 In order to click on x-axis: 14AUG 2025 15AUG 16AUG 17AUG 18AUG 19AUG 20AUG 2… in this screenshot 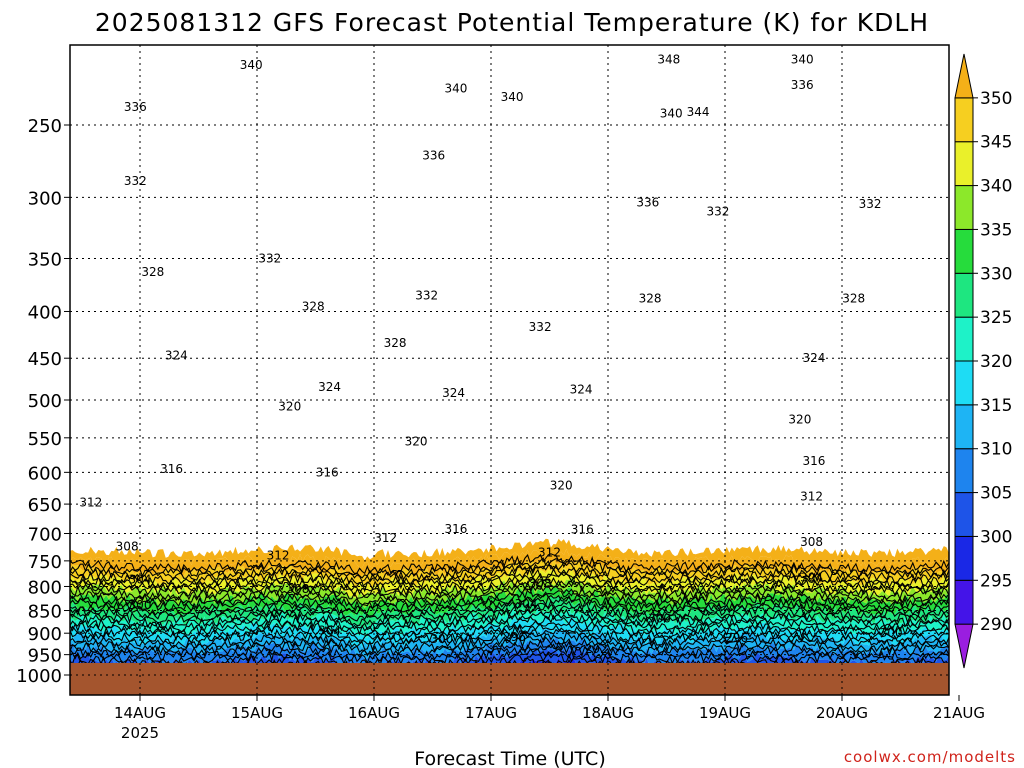, I will do `click(549, 718)`.